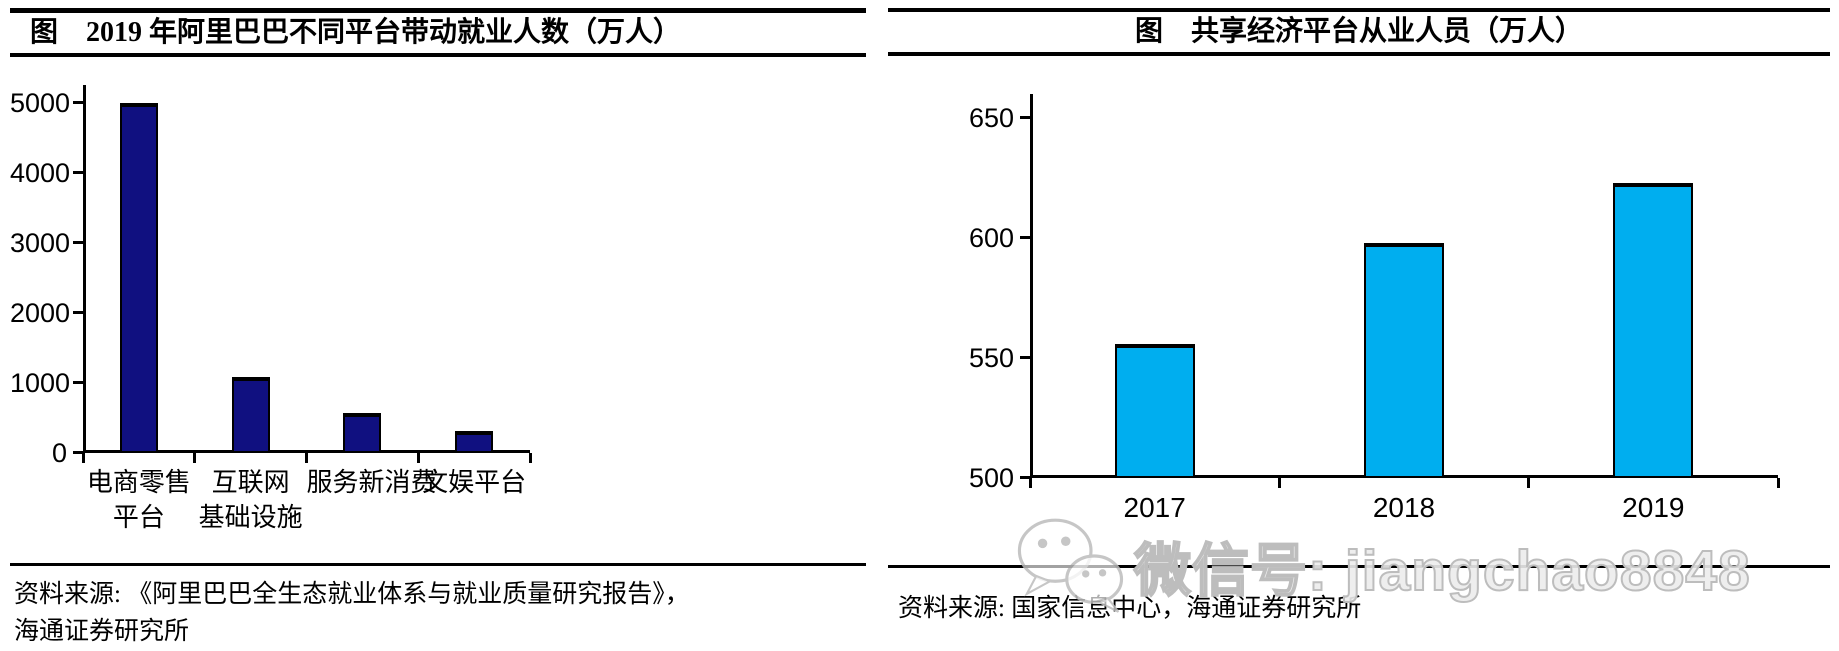 The width and height of the screenshot is (1839, 651). I want to click on y-axis-tick-label: 500, so click(991, 478).